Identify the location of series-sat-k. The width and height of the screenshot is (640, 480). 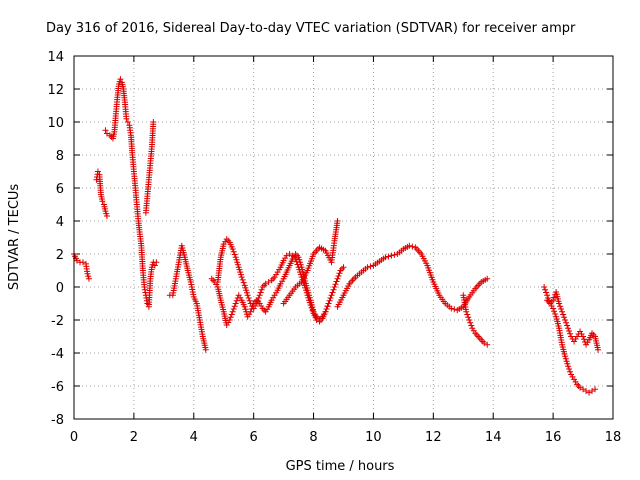
(571, 318).